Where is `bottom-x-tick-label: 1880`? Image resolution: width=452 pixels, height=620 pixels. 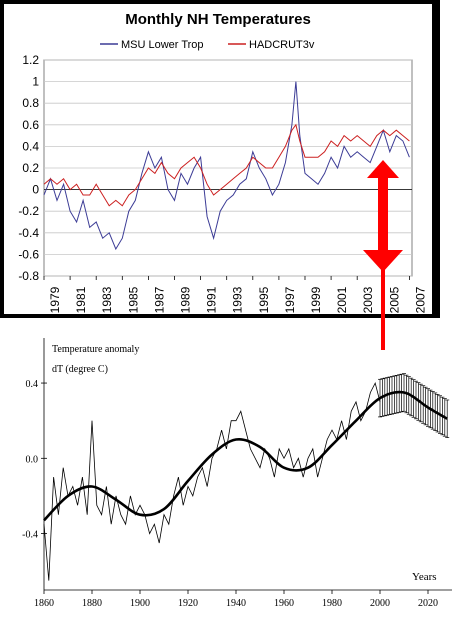 bottom-x-tick-label: 1880 is located at coordinates (92, 603).